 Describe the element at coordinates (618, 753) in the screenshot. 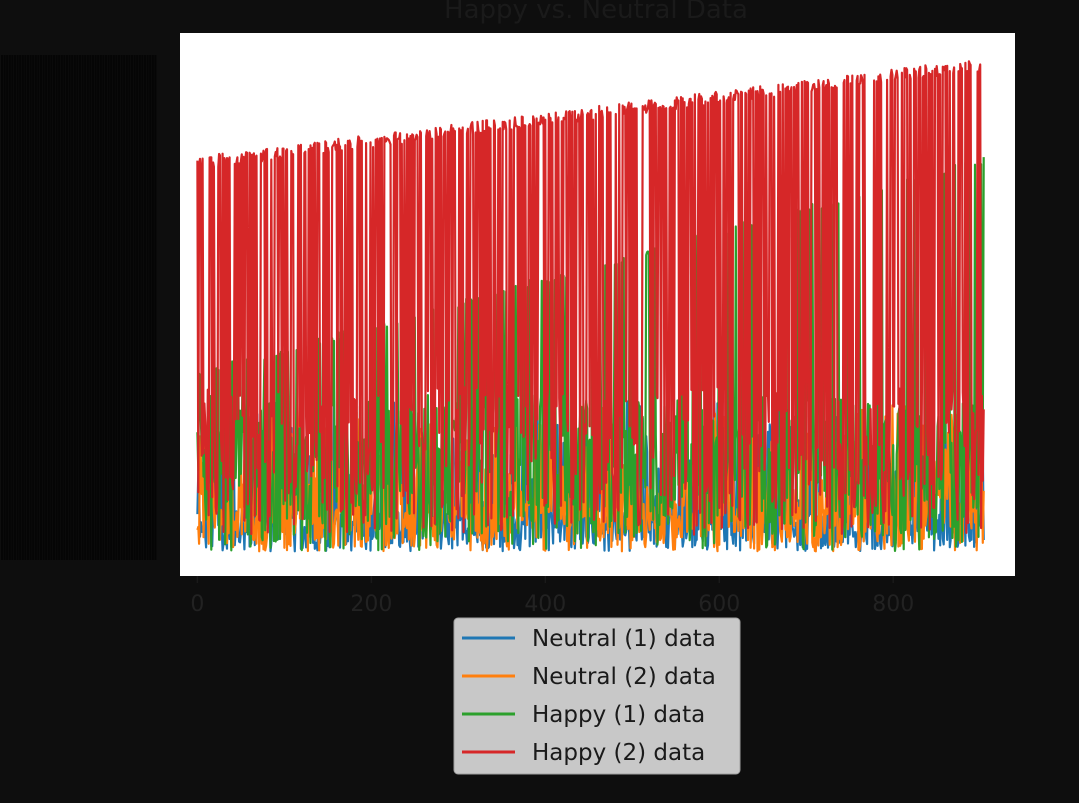

I see `legend-label-4: Happy (2) data` at that location.